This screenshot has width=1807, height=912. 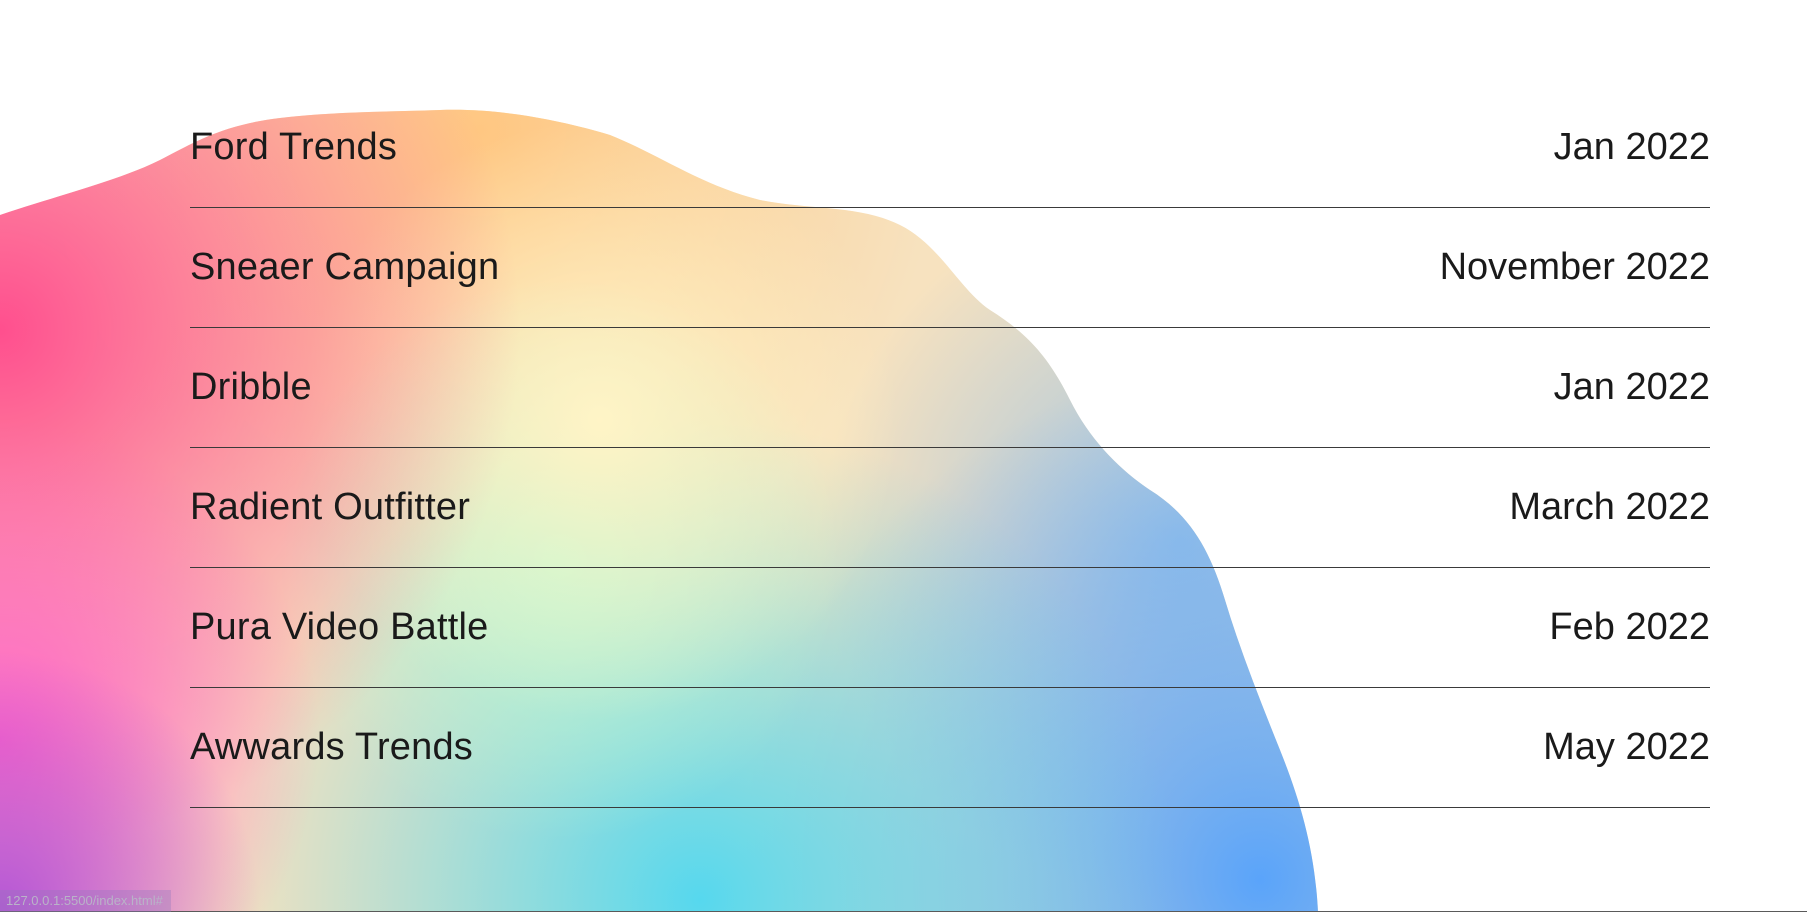 I want to click on project-name: Radient Outfitter, so click(x=330, y=507).